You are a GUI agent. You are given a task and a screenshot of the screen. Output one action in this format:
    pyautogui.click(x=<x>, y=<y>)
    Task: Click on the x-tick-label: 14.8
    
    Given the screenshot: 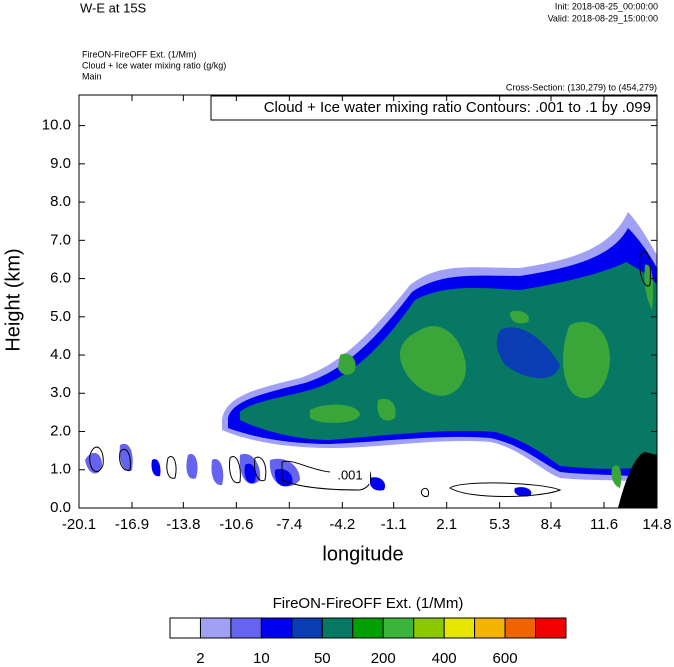 What is the action you would take?
    pyautogui.click(x=656, y=524)
    